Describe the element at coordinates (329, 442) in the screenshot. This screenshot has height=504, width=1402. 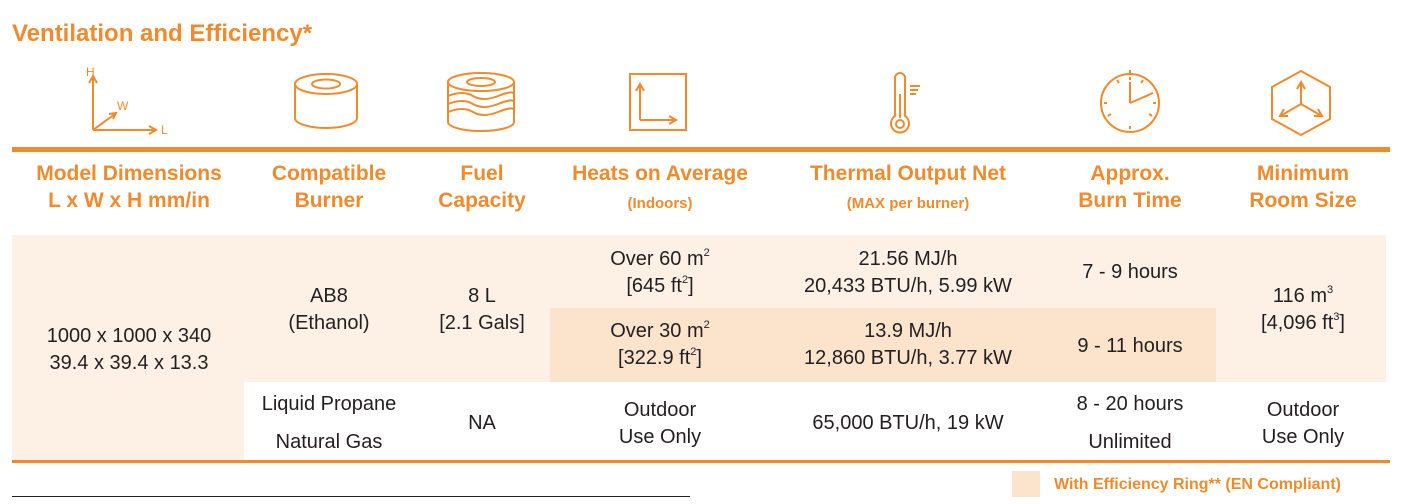
I see `burner-natural-gas: Natural Gas` at that location.